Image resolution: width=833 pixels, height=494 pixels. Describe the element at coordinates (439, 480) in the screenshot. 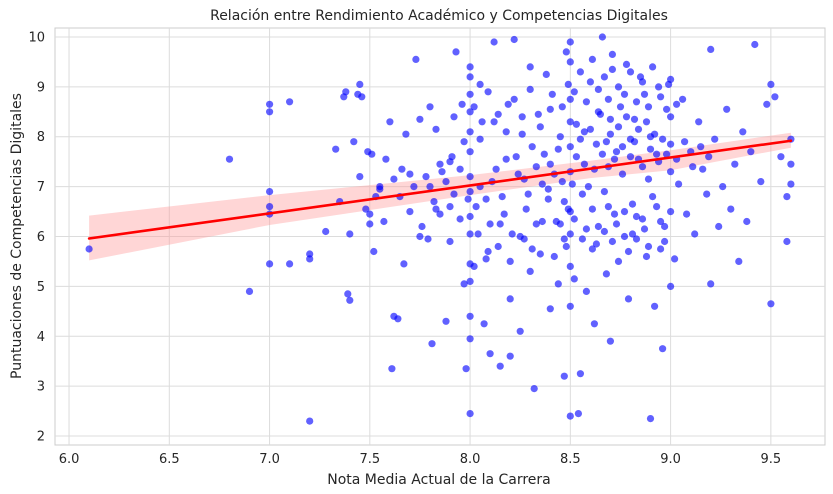

I see `x-axis-title: Nota Media Actual de la Carrera` at that location.